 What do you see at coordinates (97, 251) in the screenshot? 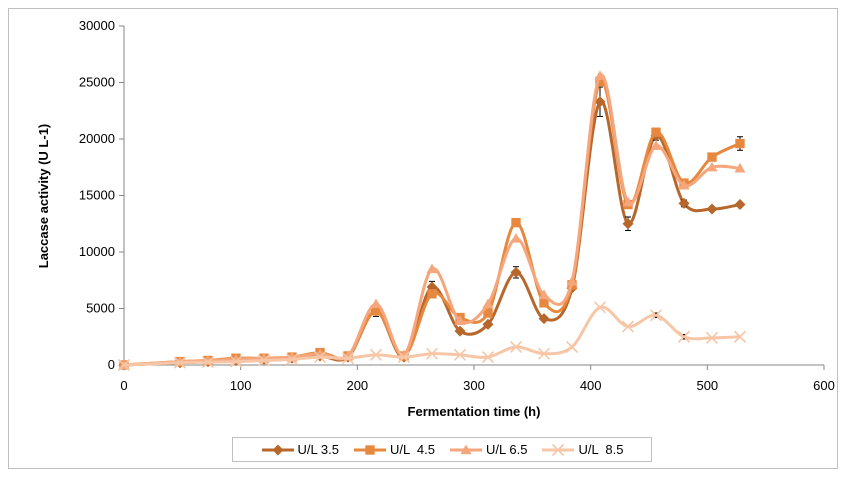
I see `y-tick-label: 10000` at bounding box center [97, 251].